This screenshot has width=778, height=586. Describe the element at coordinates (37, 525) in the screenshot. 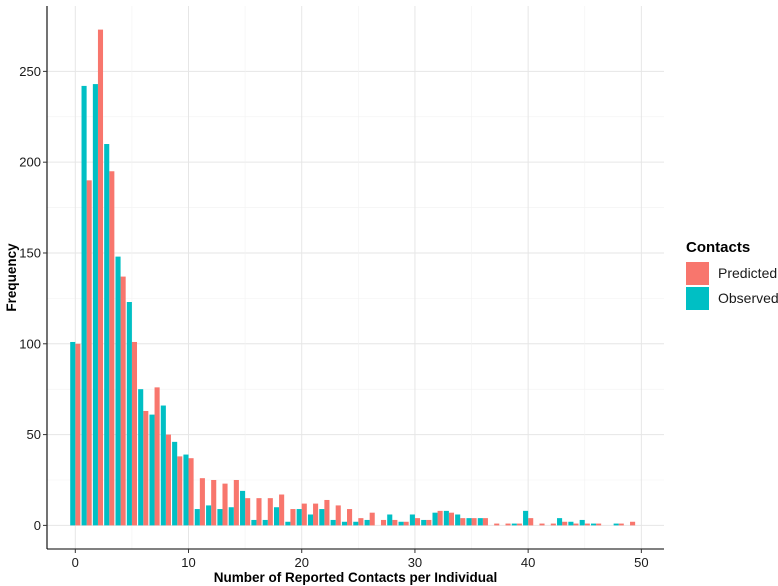

I see `y-tick-label: 0` at that location.